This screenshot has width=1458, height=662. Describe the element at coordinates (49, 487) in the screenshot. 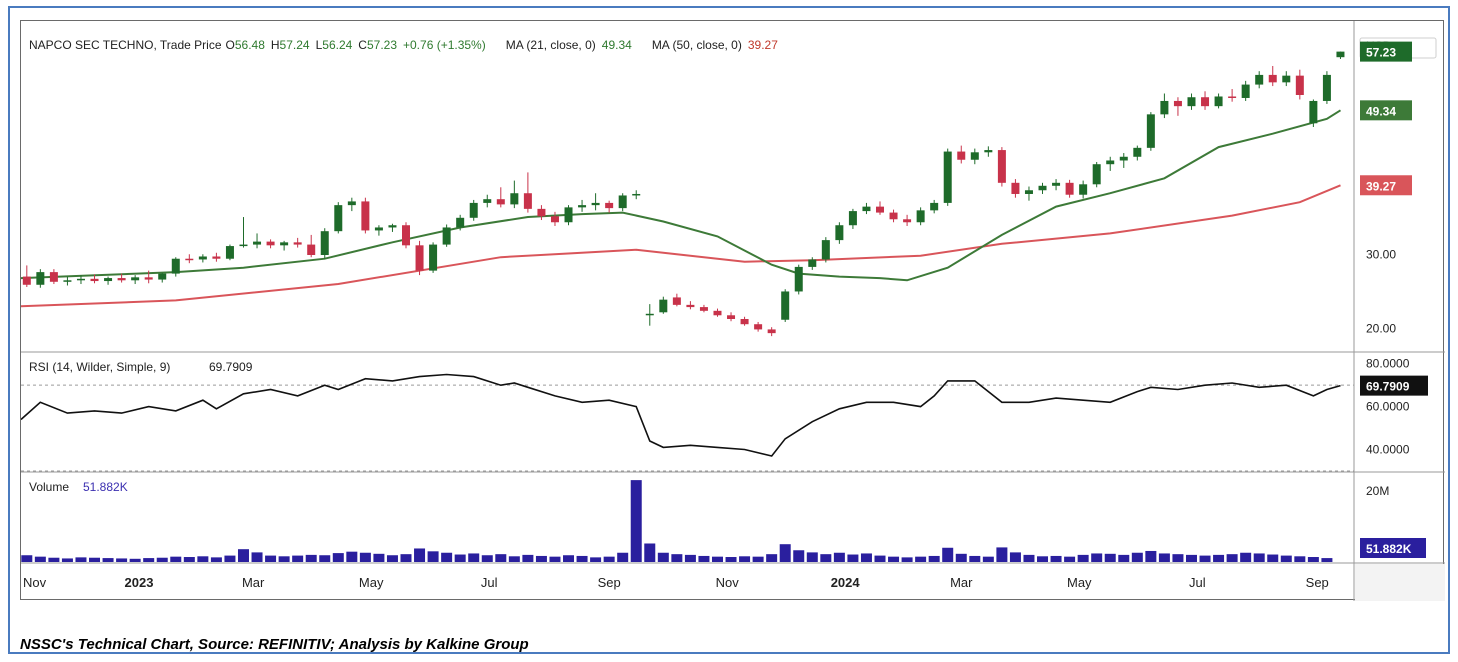

I see `volume-label: Volume` at that location.